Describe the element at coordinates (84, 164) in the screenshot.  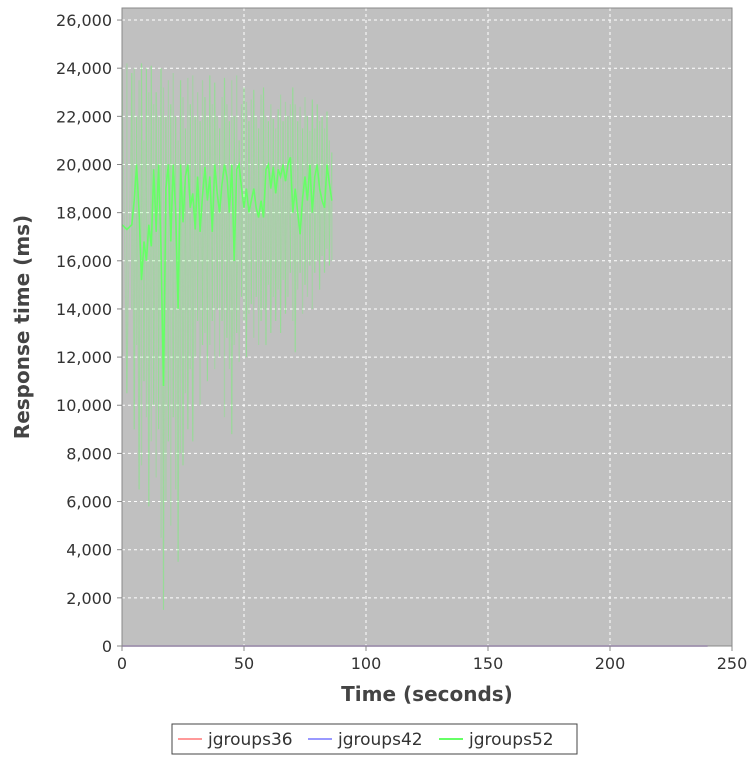
I see `y-tick-label: 20,000` at that location.